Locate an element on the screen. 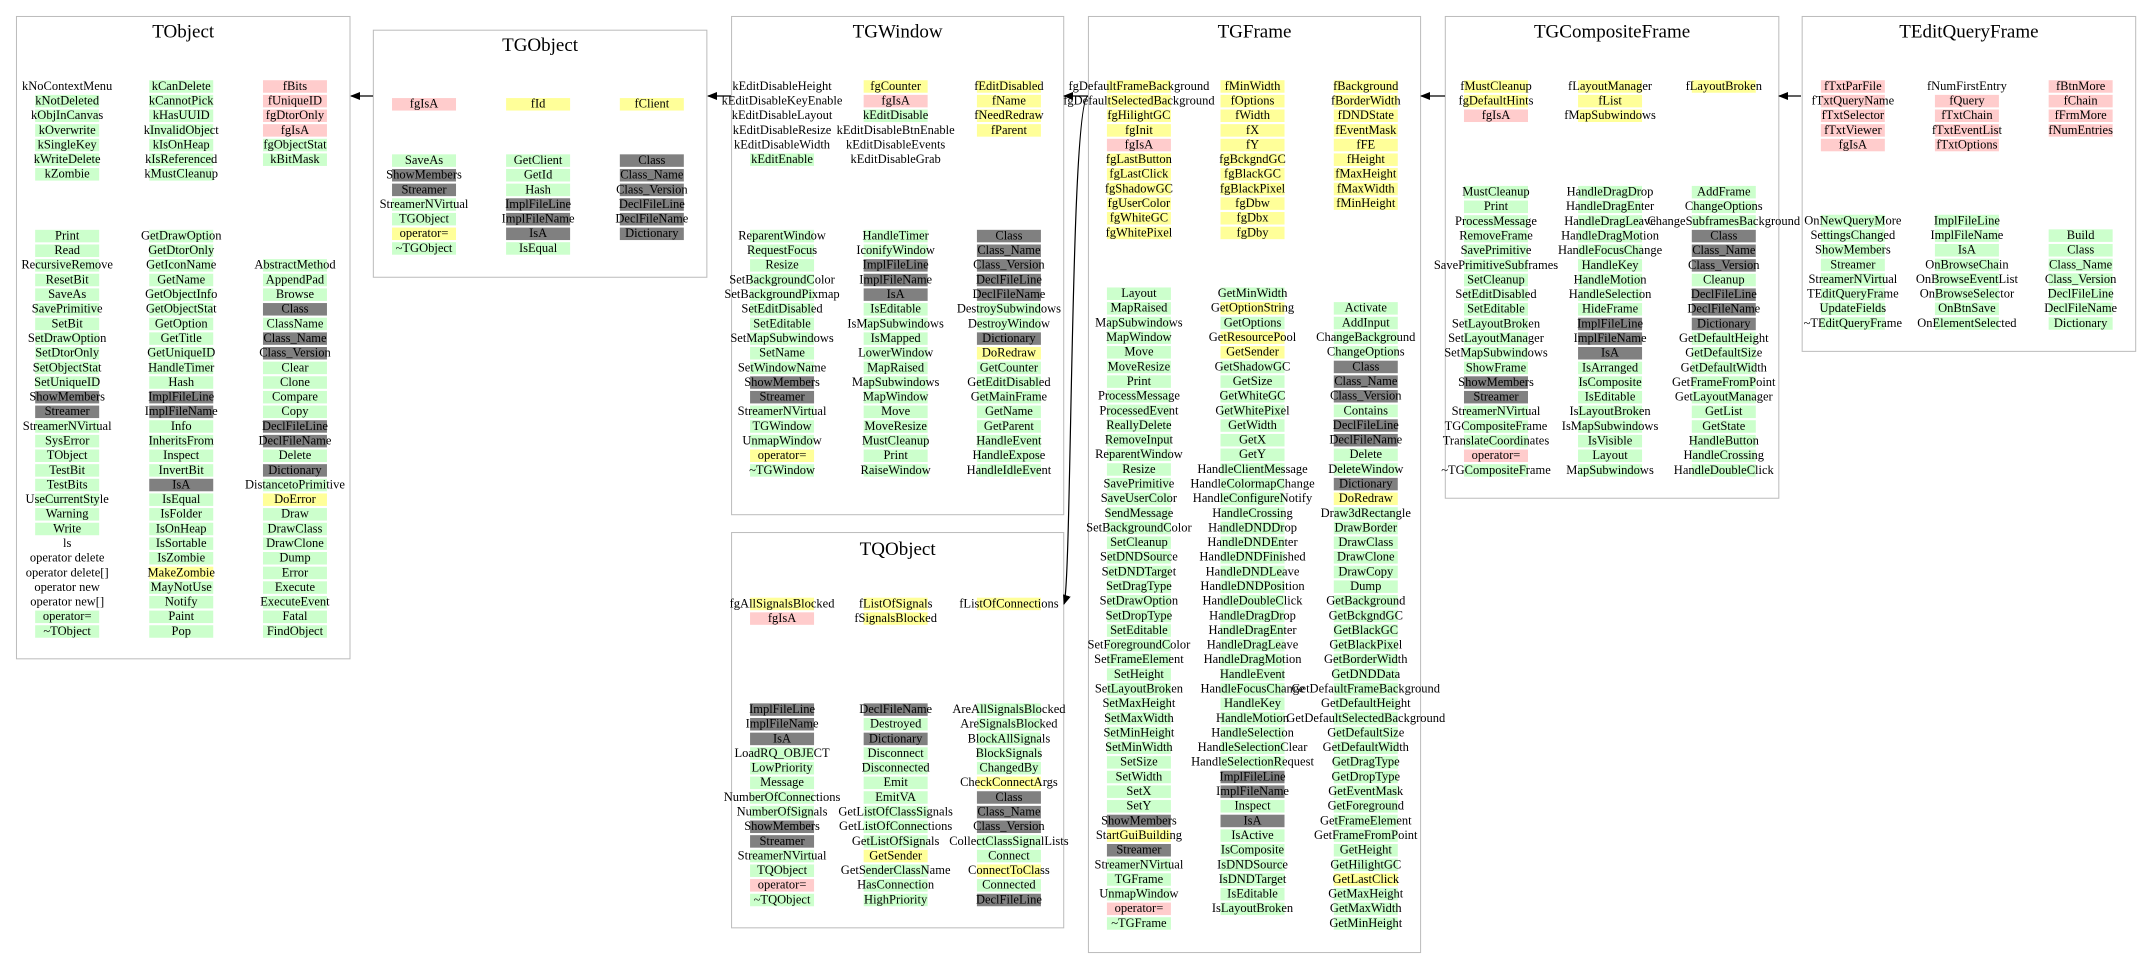 The width and height of the screenshot is (2152, 980). member-name: UnmapWindow is located at coordinates (1138, 894).